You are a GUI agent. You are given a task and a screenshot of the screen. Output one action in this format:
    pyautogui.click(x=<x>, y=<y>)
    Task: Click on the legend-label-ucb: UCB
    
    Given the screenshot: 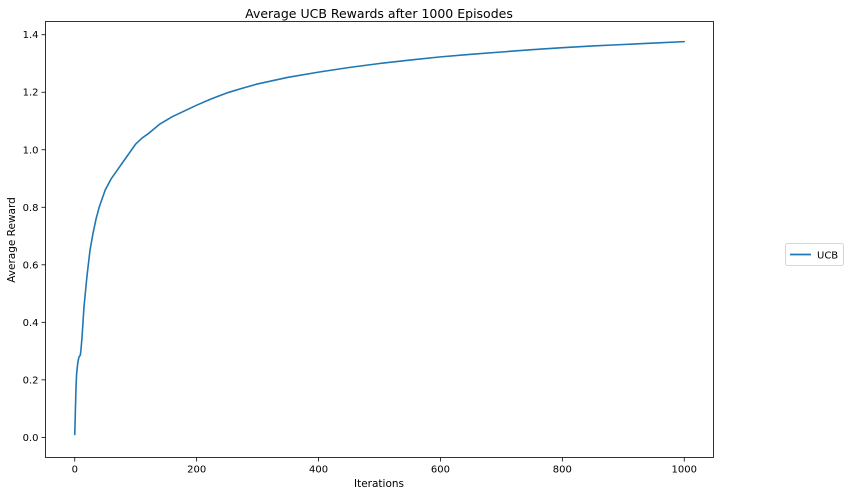 What is the action you would take?
    pyautogui.click(x=827, y=256)
    